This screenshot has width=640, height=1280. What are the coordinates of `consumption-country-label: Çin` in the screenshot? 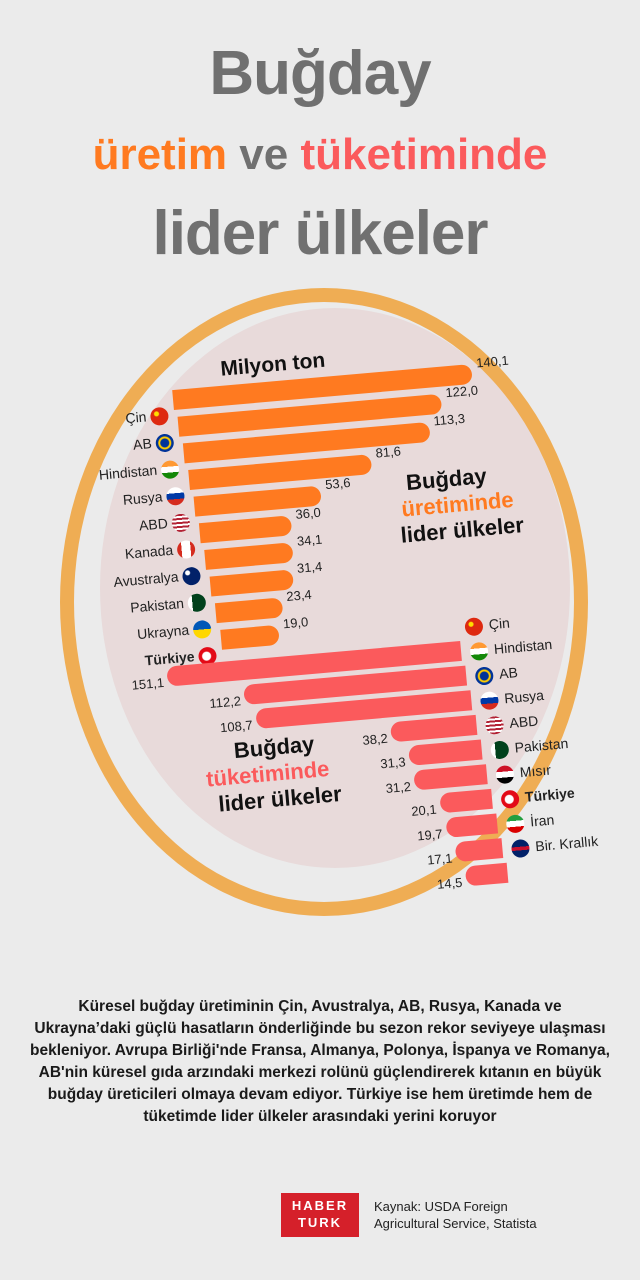 It's located at (499, 623).